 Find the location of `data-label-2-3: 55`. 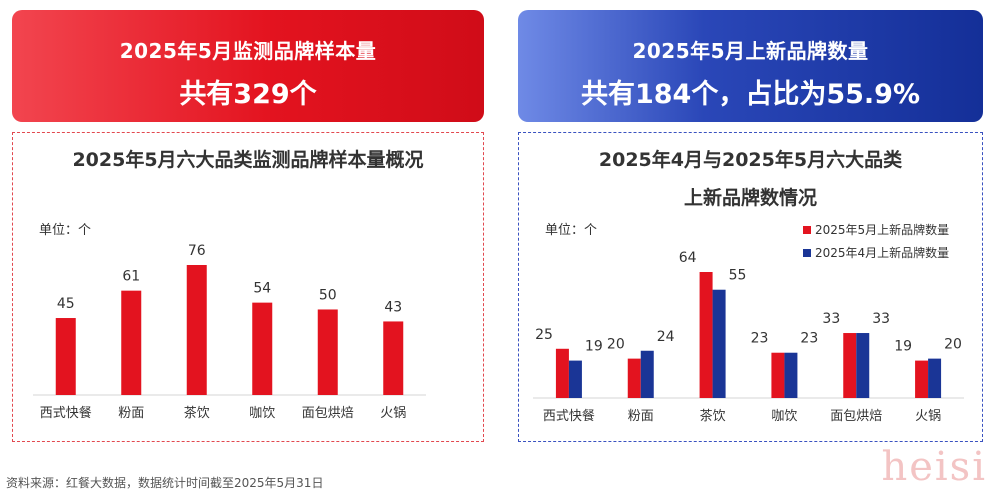

data-label-2-3: 55 is located at coordinates (738, 276).